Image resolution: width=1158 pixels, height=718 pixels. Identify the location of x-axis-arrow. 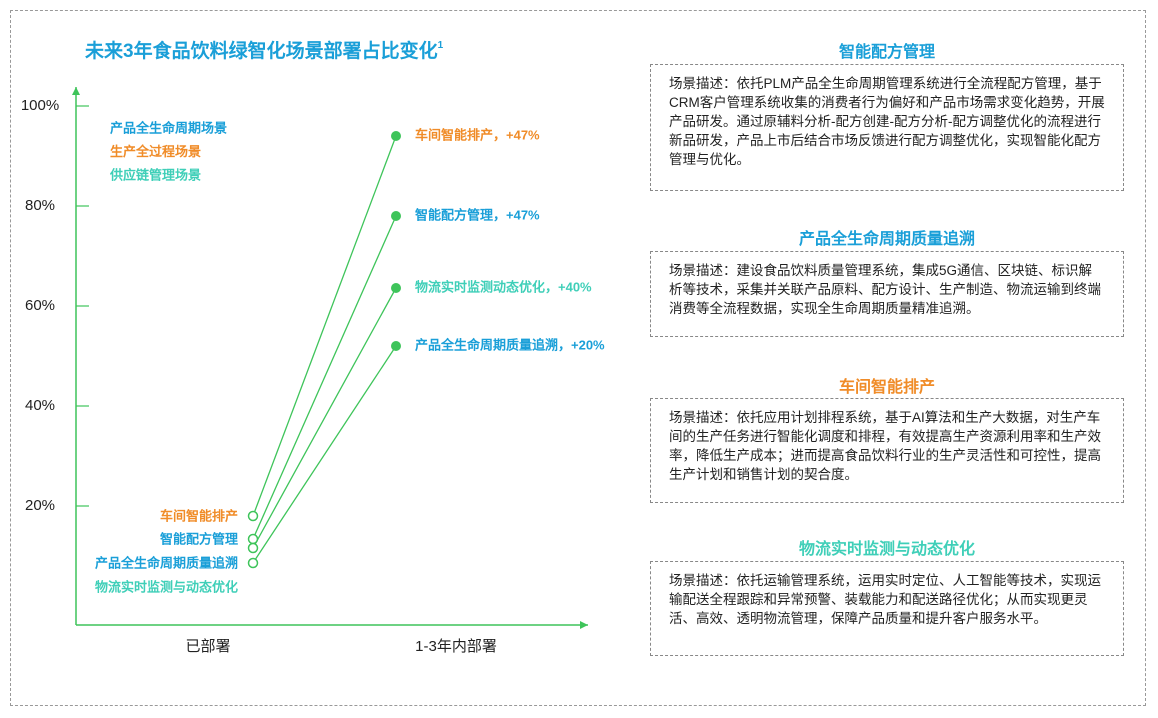
(584, 625).